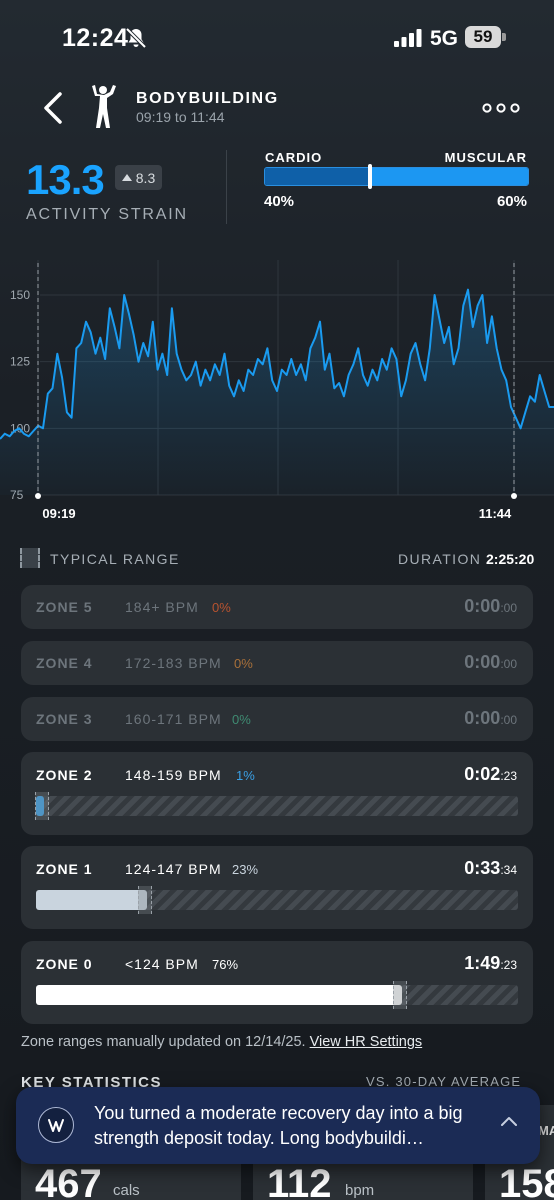  I want to click on zone-5-percent: 0%, so click(221, 607).